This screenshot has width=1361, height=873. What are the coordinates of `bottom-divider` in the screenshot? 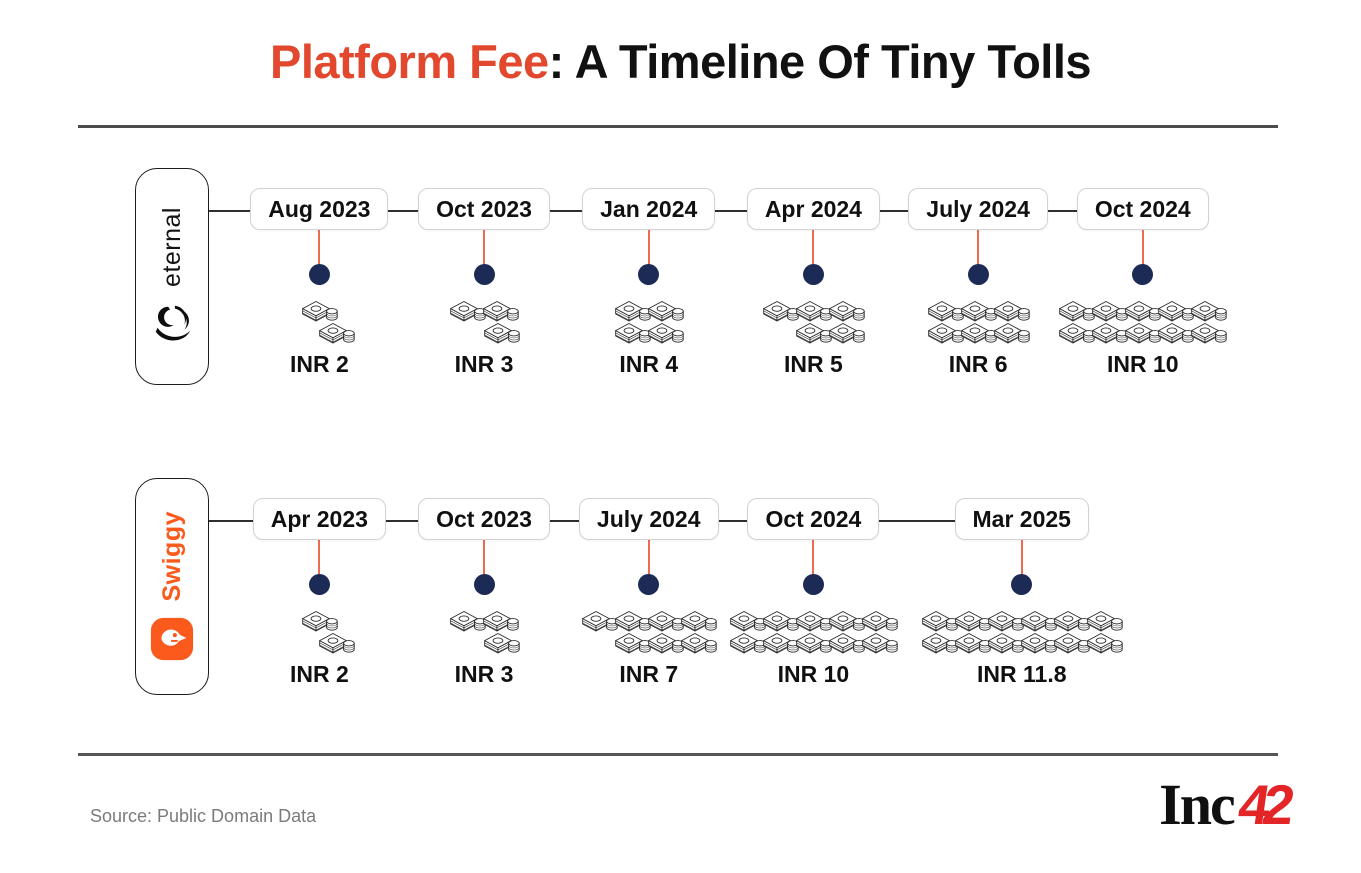 It's located at (678, 754).